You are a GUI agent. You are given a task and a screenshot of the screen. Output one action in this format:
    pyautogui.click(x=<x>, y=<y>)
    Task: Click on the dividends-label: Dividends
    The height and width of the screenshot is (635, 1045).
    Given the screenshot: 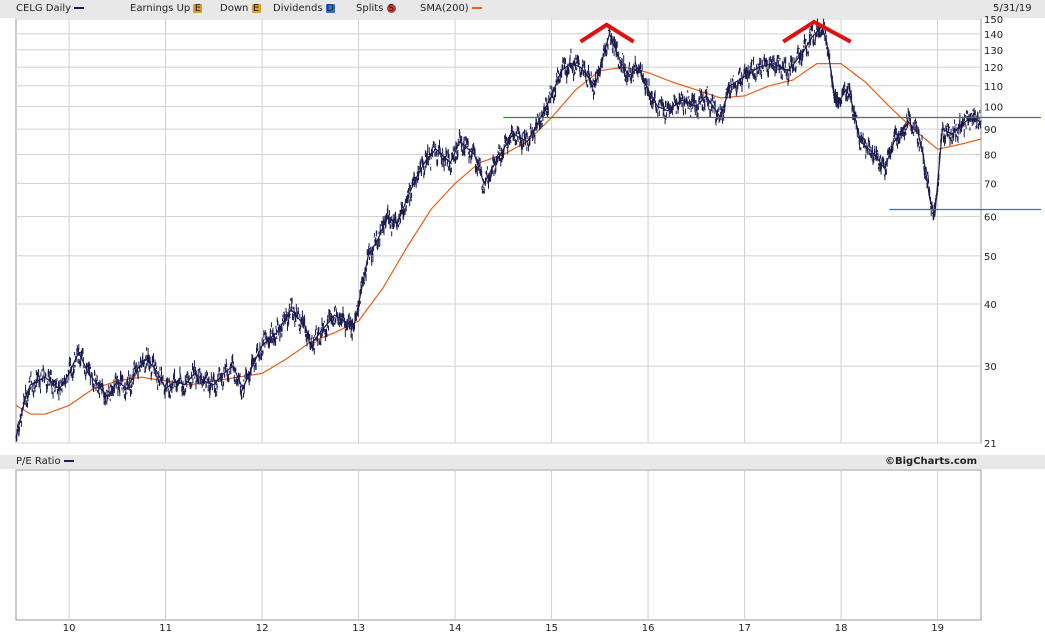 What is the action you would take?
    pyautogui.click(x=298, y=8)
    